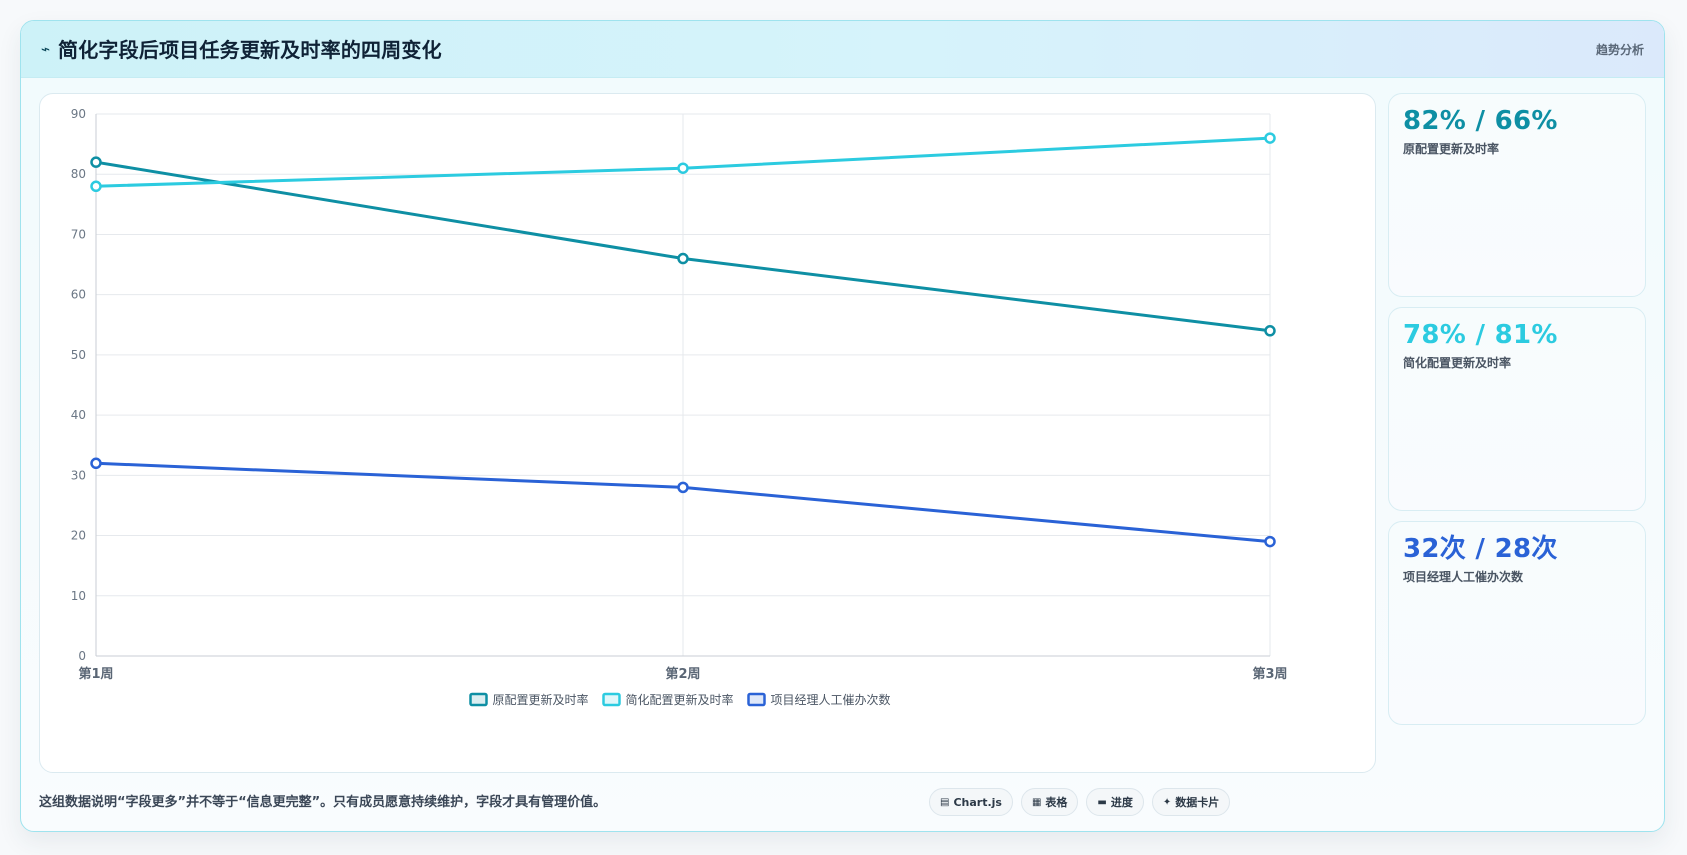  Describe the element at coordinates (1102, 802) in the screenshot. I see `progress-icon: ▬` at that location.